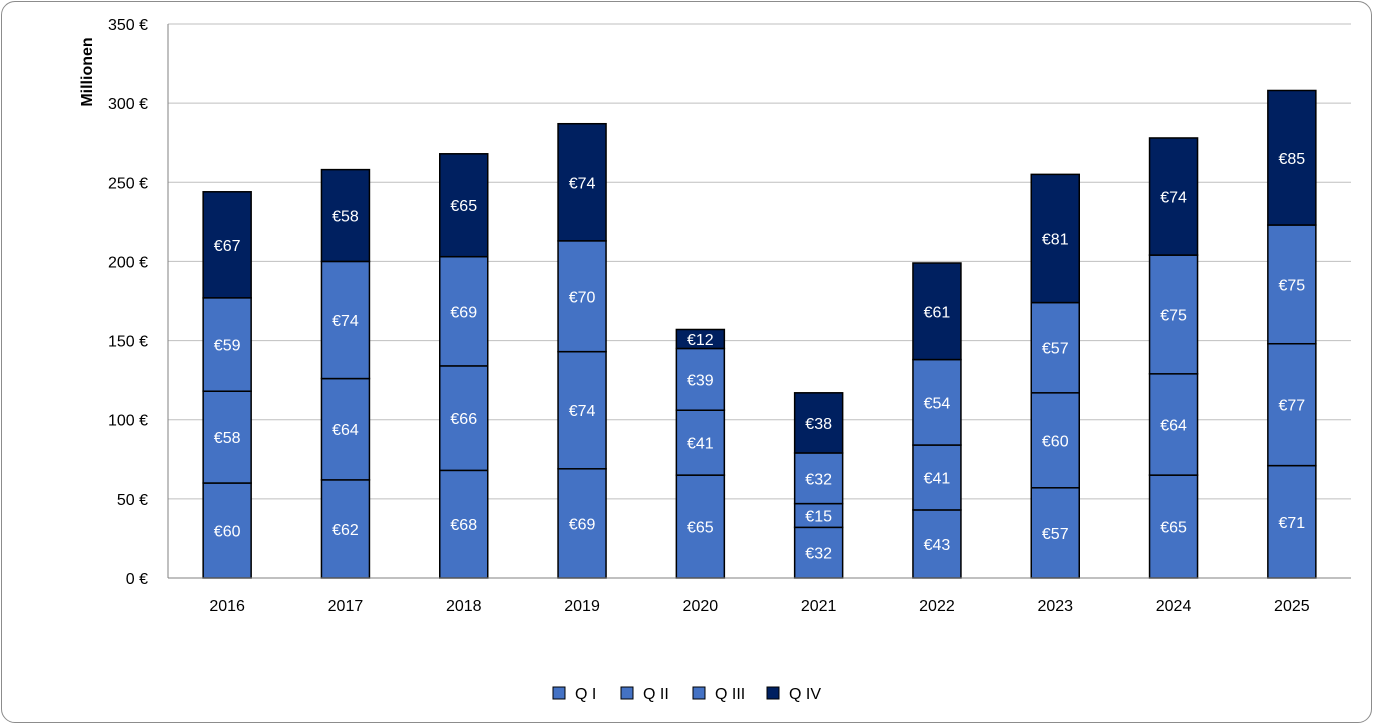 The height and width of the screenshot is (726, 1375). Describe the element at coordinates (818, 516) in the screenshot. I see `data-label: €15` at that location.